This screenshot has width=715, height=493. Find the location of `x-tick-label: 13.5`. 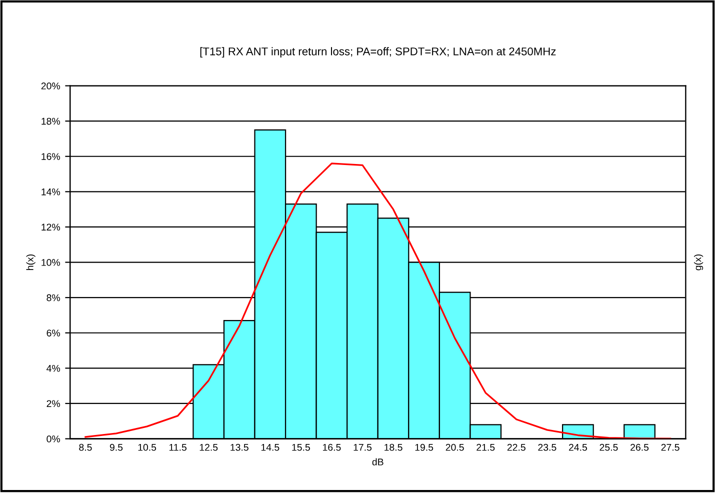

x-tick-label: 13.5 is located at coordinates (239, 447).